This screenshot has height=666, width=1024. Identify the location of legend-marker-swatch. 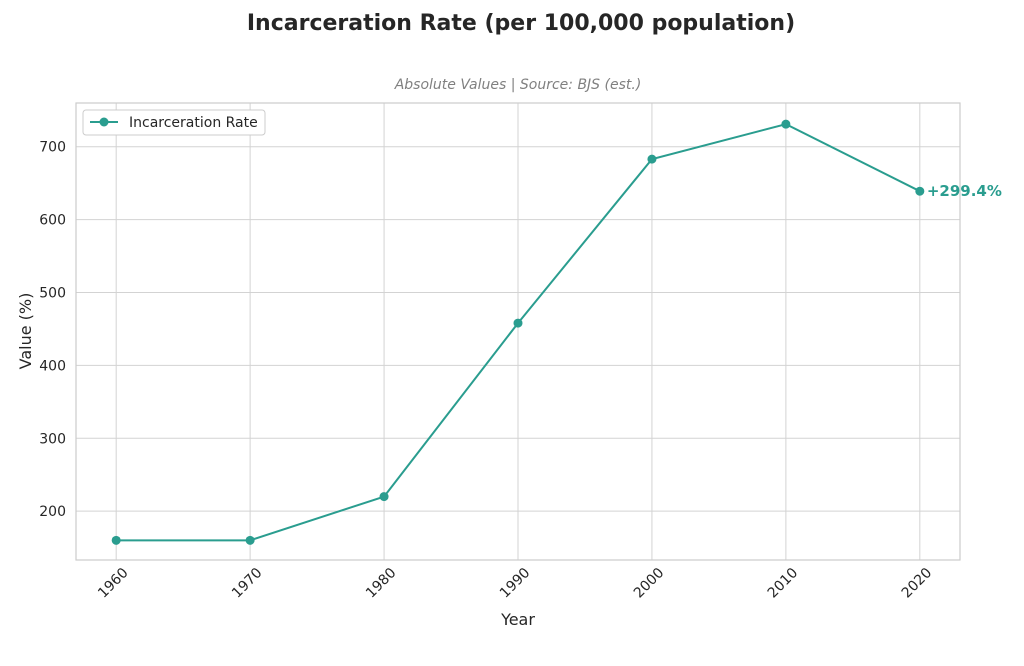
(104, 122).